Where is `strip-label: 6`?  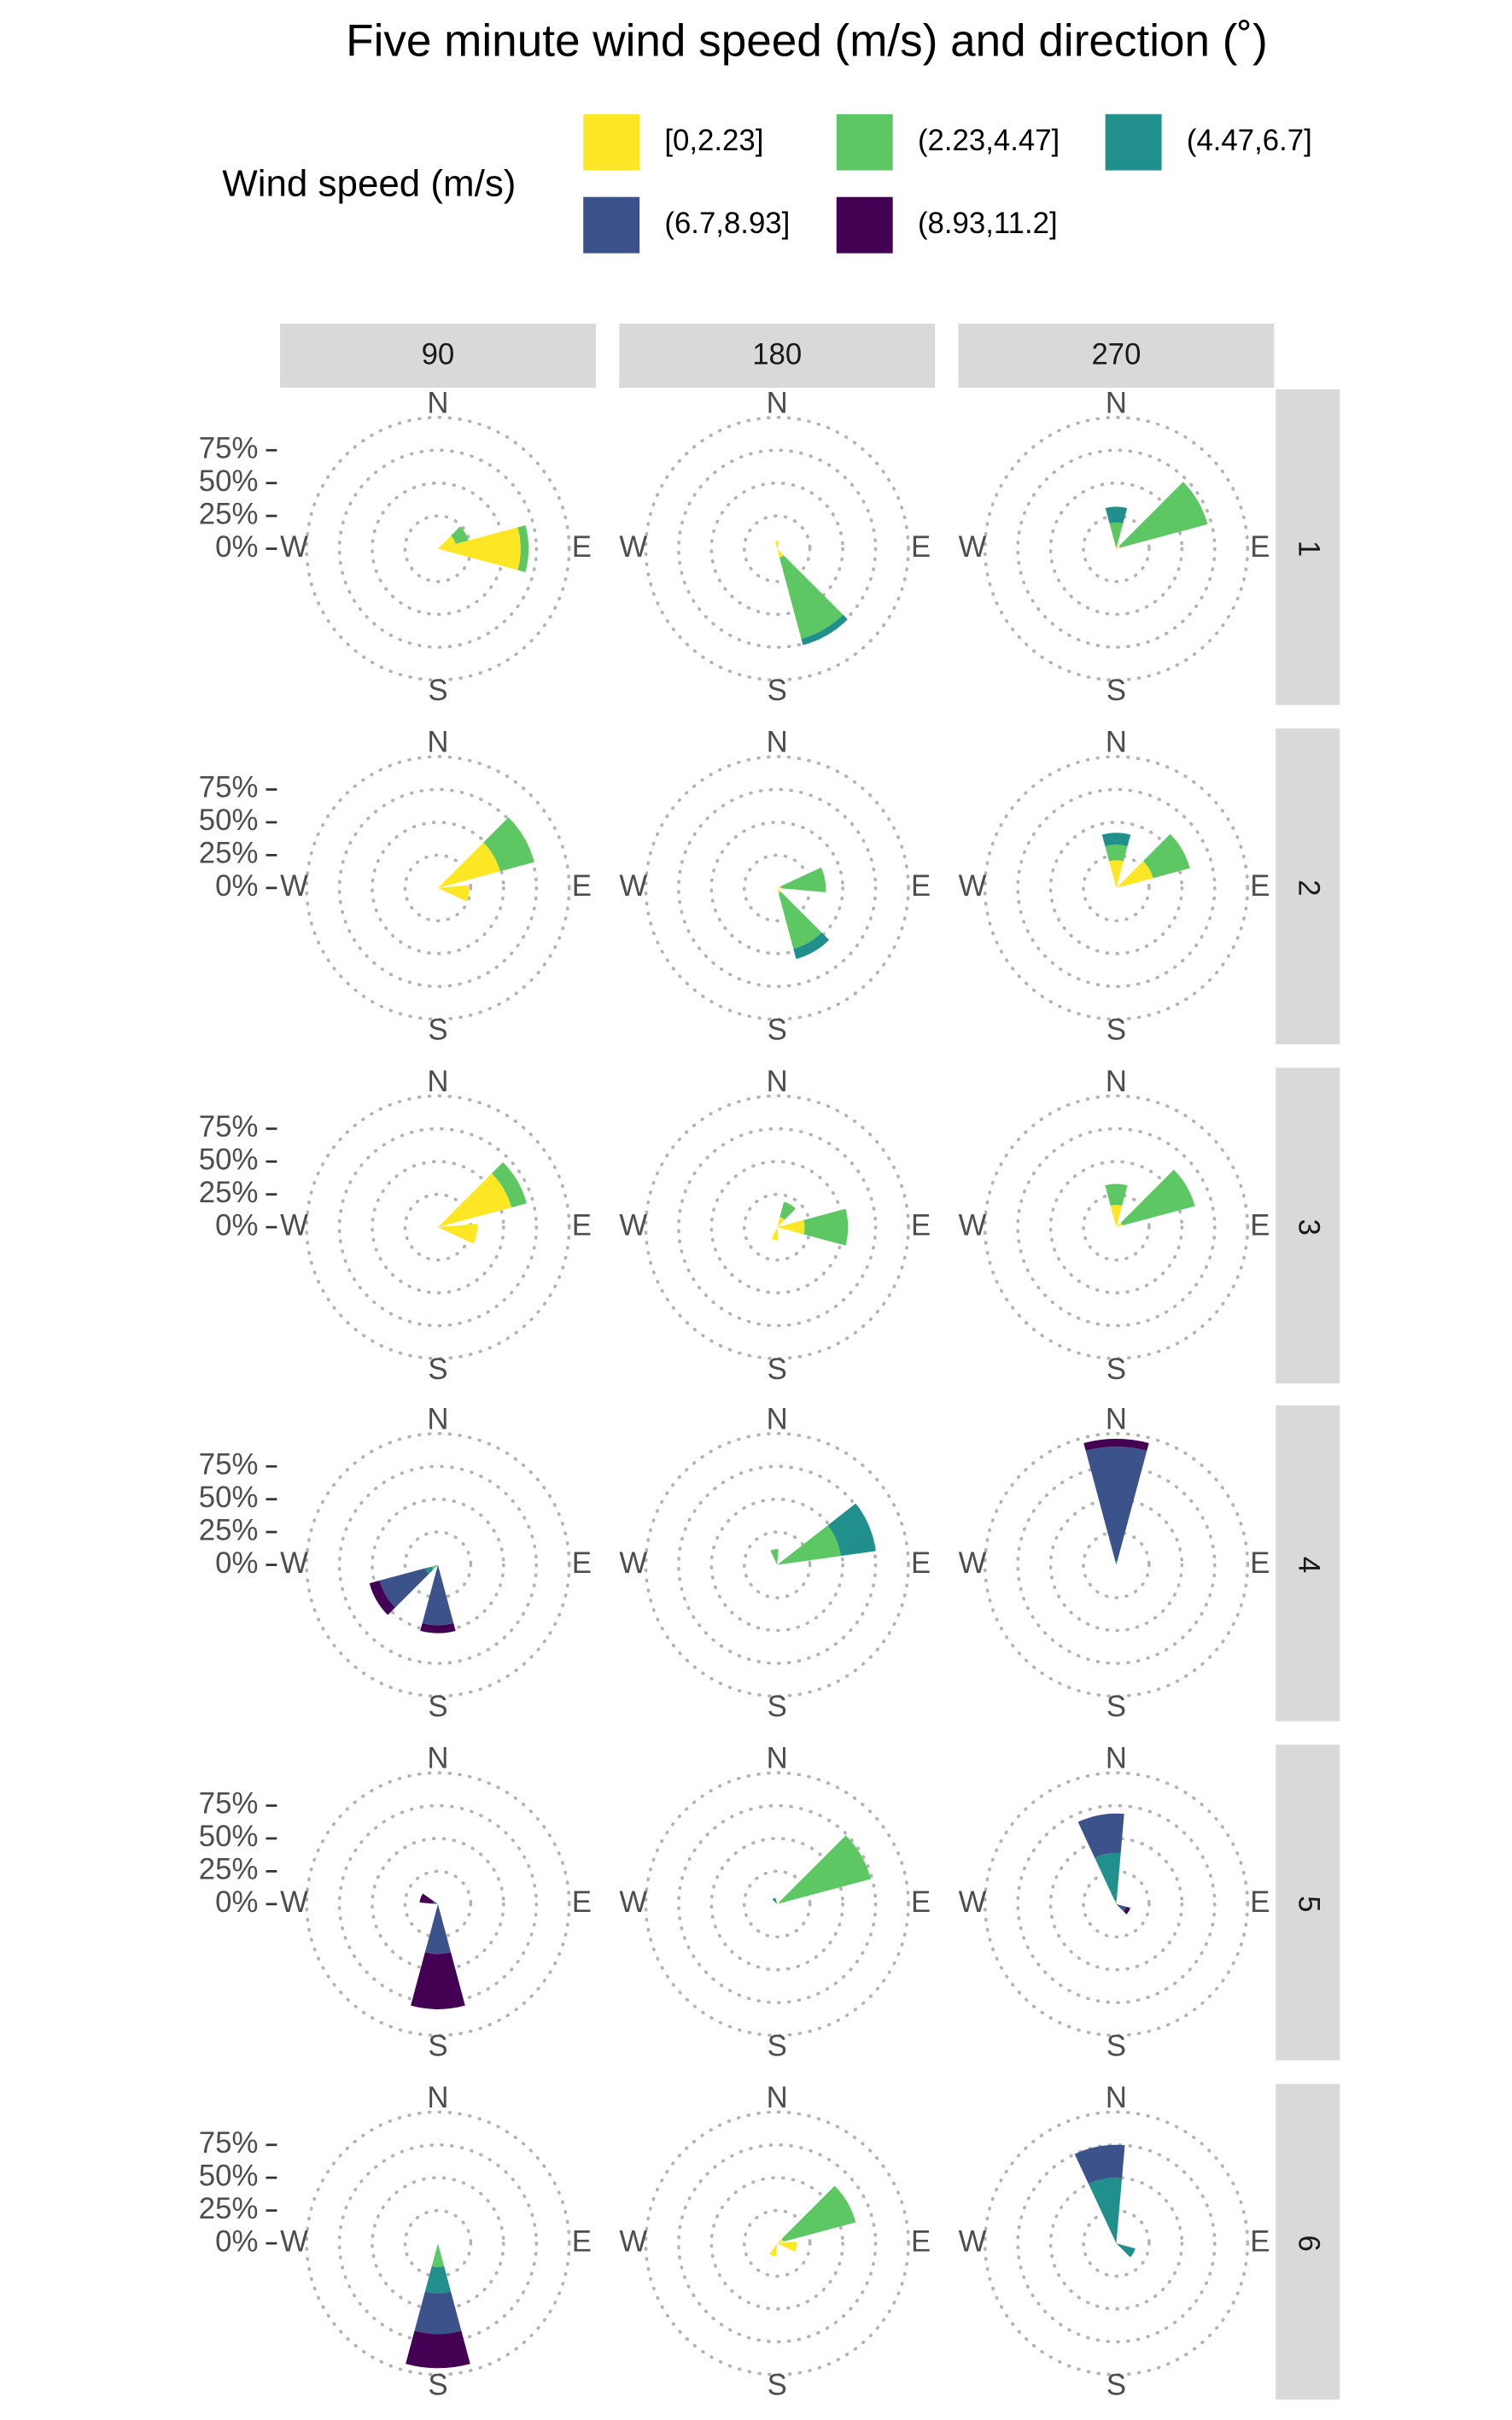 strip-label: 6 is located at coordinates (1309, 2243).